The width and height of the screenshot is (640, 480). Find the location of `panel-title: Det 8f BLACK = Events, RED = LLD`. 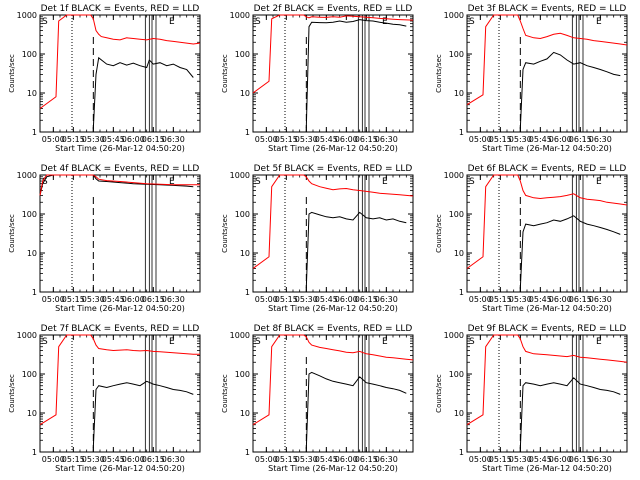

panel-title: Det 8f BLACK = Events, RED = LLD is located at coordinates (333, 329).